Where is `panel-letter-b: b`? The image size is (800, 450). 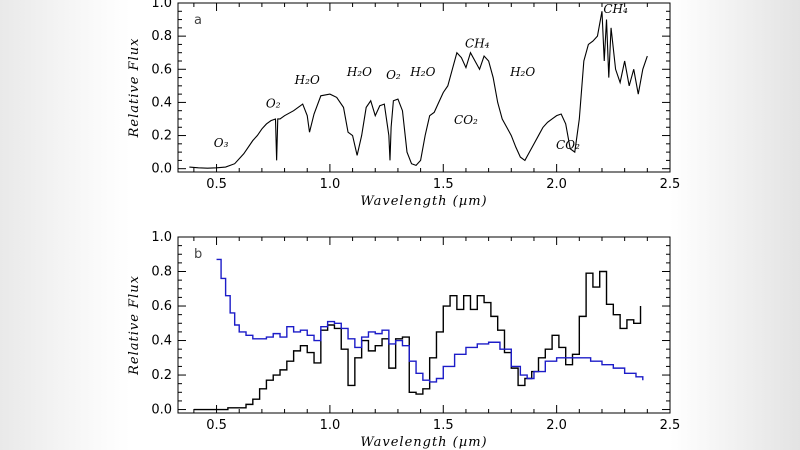
panel-letter-b: b is located at coordinates (198, 254).